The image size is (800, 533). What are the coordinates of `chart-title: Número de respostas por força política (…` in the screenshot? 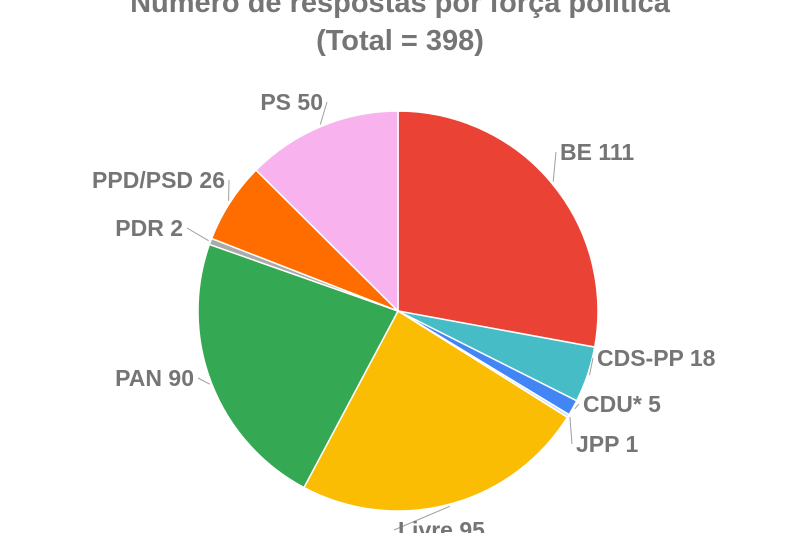 It's located at (400, 30).